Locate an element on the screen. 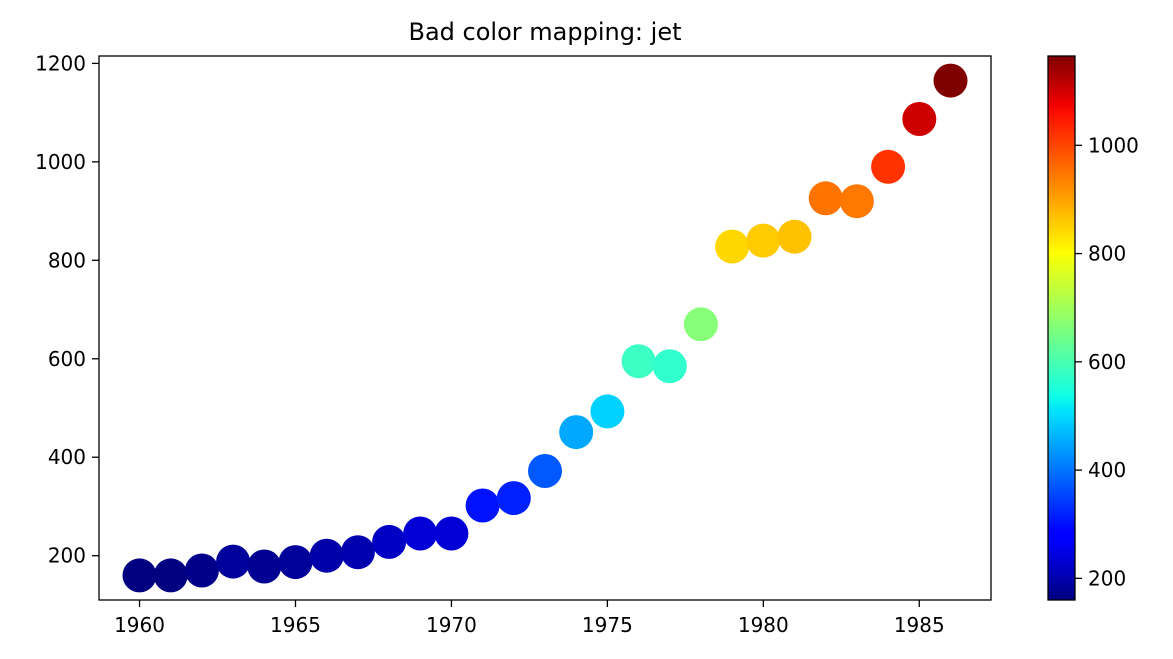 The height and width of the screenshot is (659, 1173). y-tick-label: 400 is located at coordinates (67, 457).